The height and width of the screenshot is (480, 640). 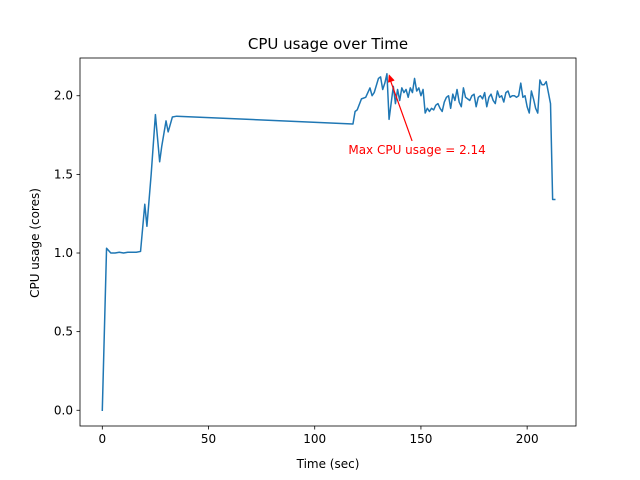 What do you see at coordinates (35, 243) in the screenshot?
I see `y-axis-label: CPU usage (cores)` at bounding box center [35, 243].